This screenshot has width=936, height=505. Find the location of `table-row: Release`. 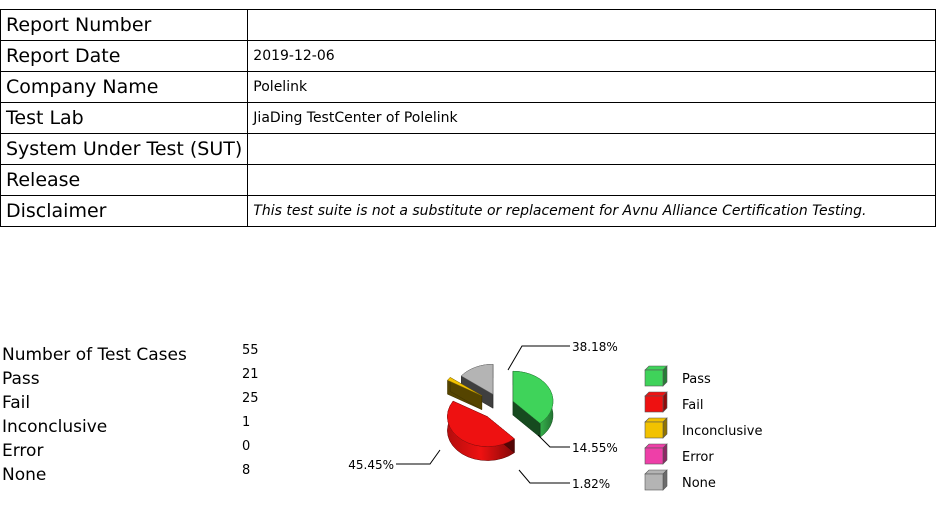

table-row: Release is located at coordinates (468, 180).